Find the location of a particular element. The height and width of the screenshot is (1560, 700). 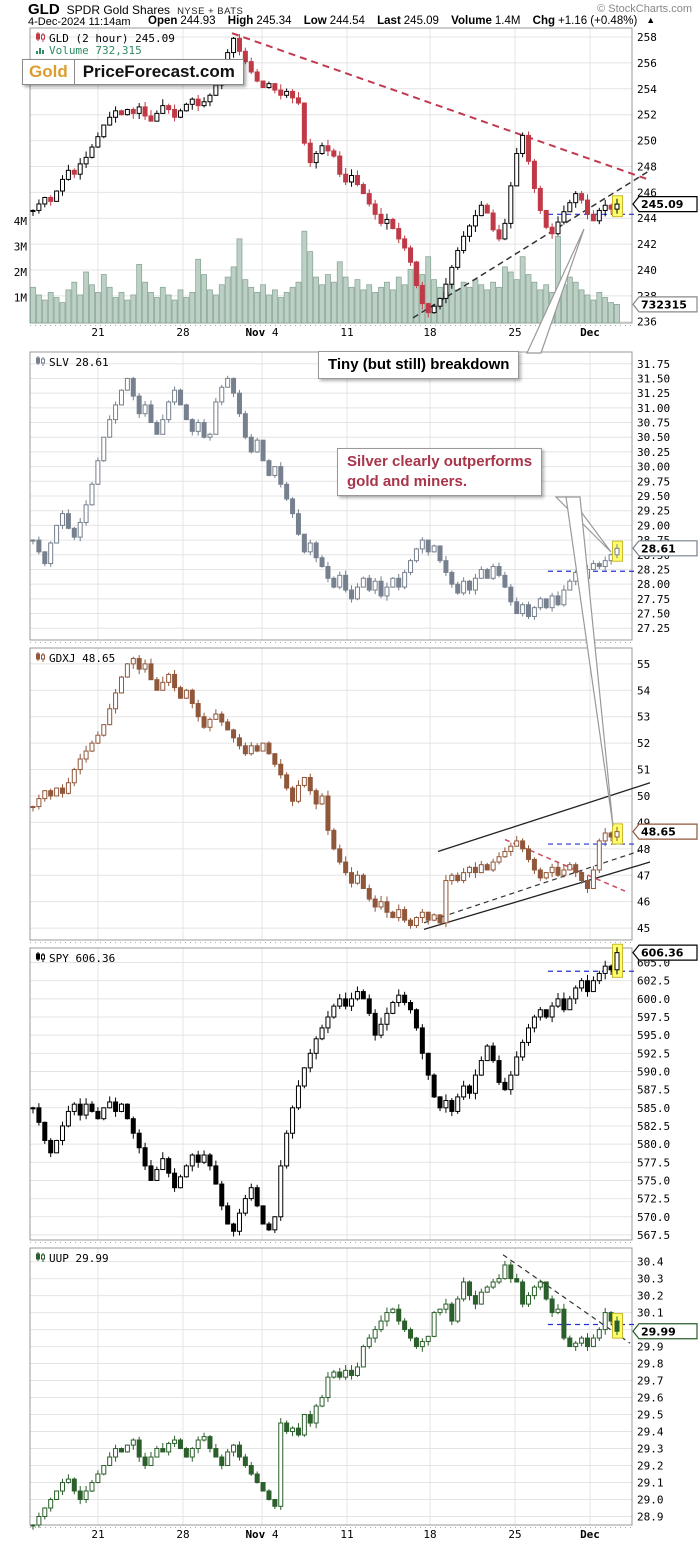

y-axis-tick-label: 52 is located at coordinates (643, 743).